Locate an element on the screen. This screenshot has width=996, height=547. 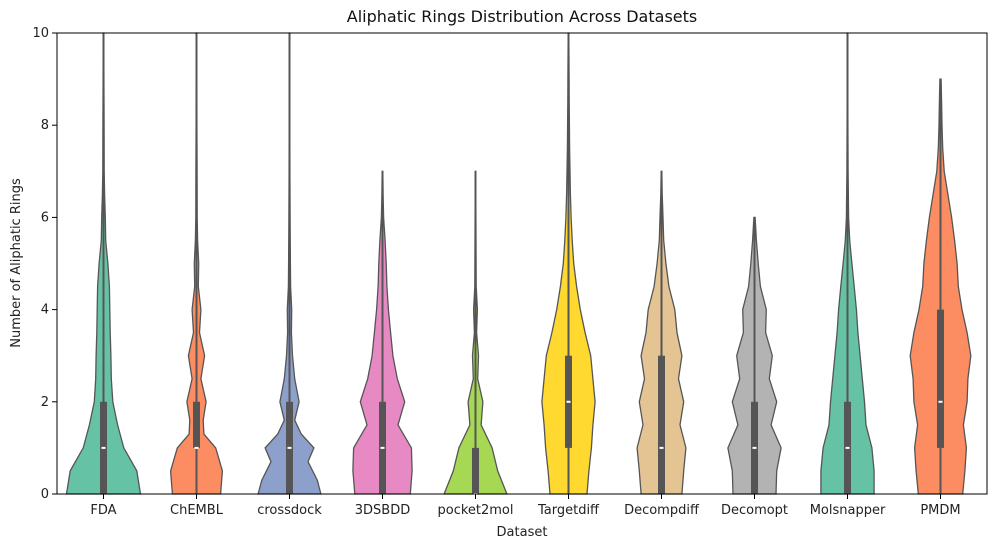
x-tick-label-crossdock: crossdock is located at coordinates (289, 510).